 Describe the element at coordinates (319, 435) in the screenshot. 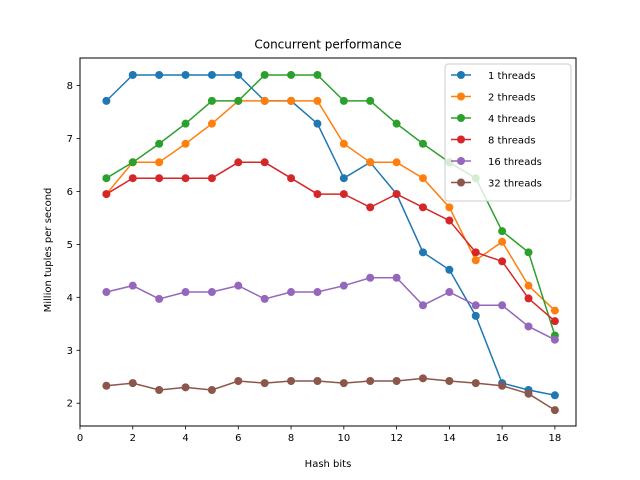

I see `x-axis: 0 2 4 6 8 10 12 14 16 18` at that location.